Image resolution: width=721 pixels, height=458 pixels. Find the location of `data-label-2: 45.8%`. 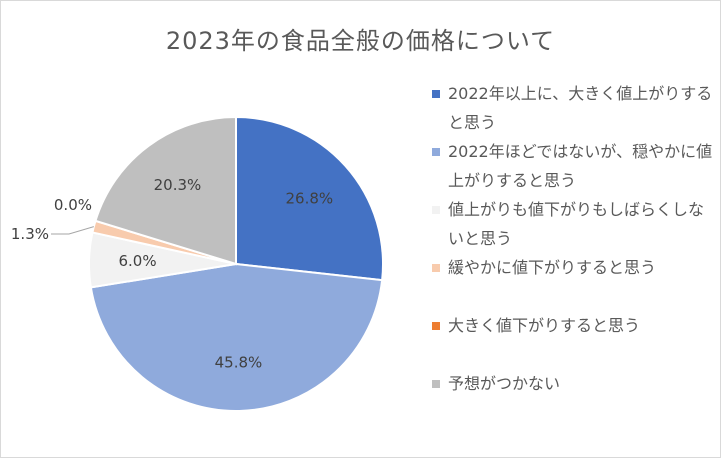

data-label-2: 45.8% is located at coordinates (239, 362).